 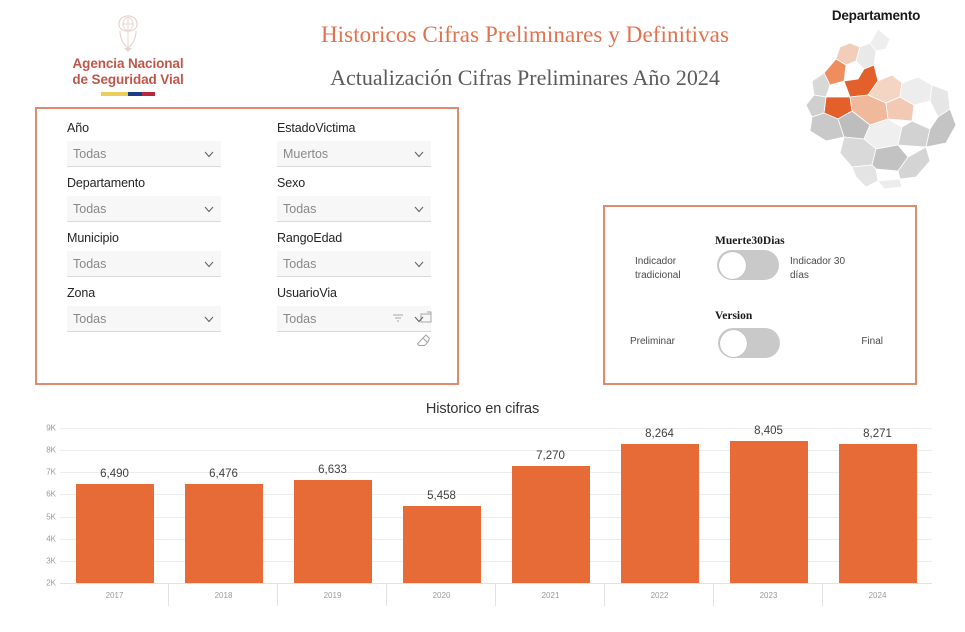 What do you see at coordinates (748, 265) in the screenshot?
I see `toggle-switch-muerte30dias` at bounding box center [748, 265].